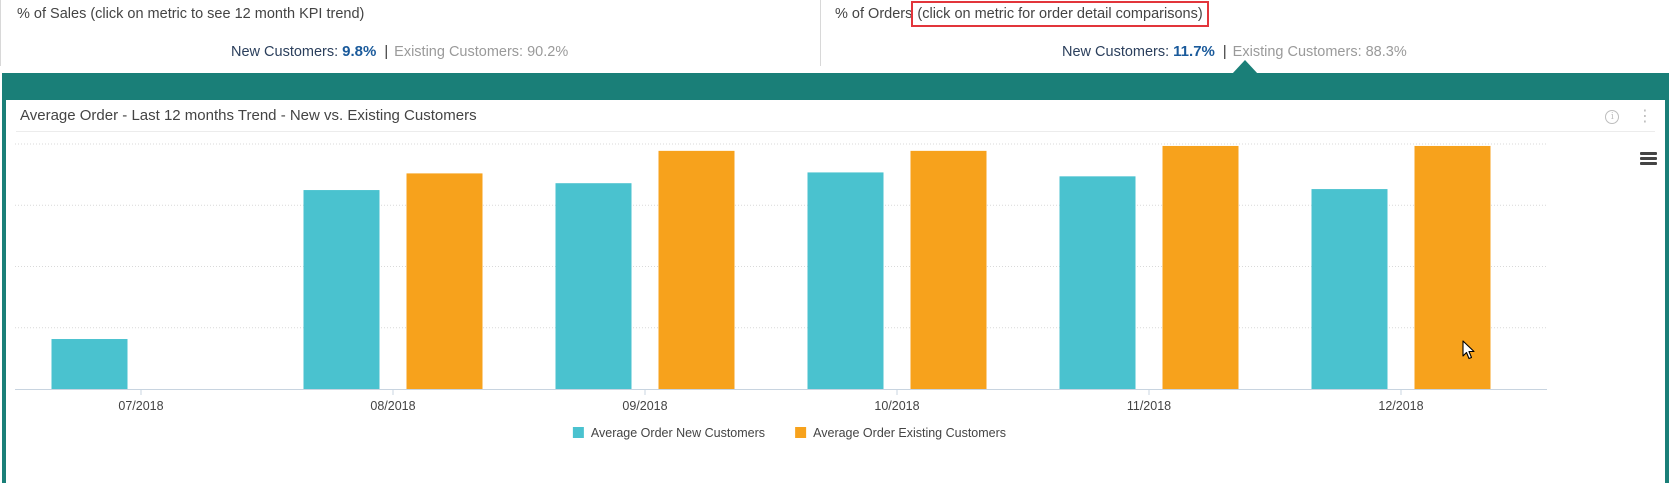  I want to click on orders-new-customers-label: New Customers:, so click(1116, 52).